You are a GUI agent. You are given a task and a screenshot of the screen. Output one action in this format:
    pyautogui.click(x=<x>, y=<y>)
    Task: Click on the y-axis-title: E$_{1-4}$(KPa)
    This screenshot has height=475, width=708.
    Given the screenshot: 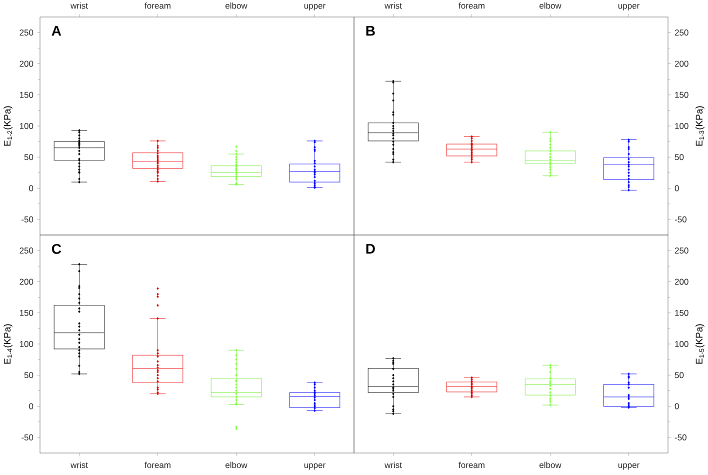 What is the action you would take?
    pyautogui.click(x=8, y=344)
    